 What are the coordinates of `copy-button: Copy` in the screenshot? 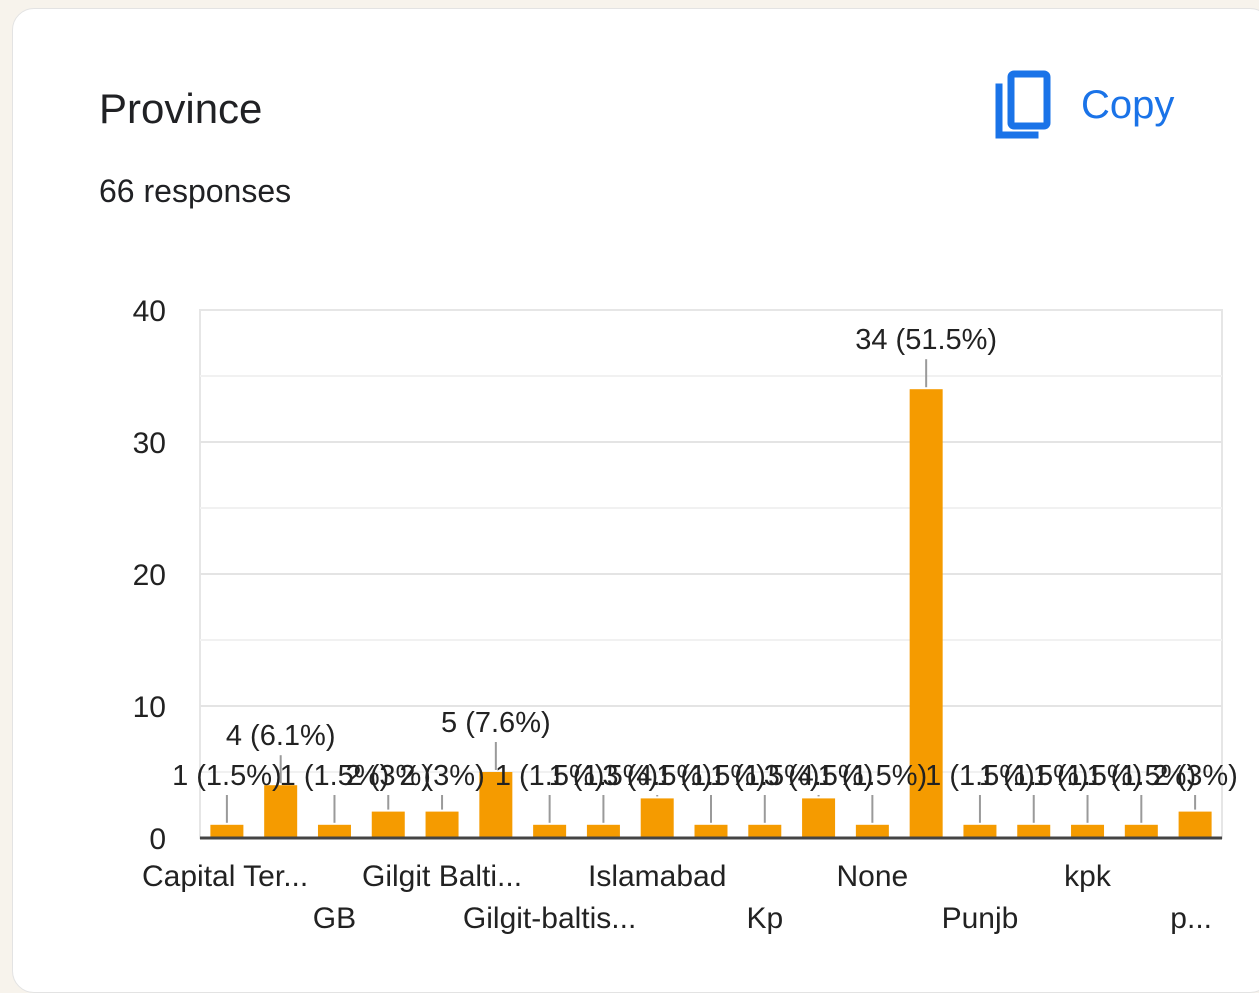 It's located at (1101, 105).